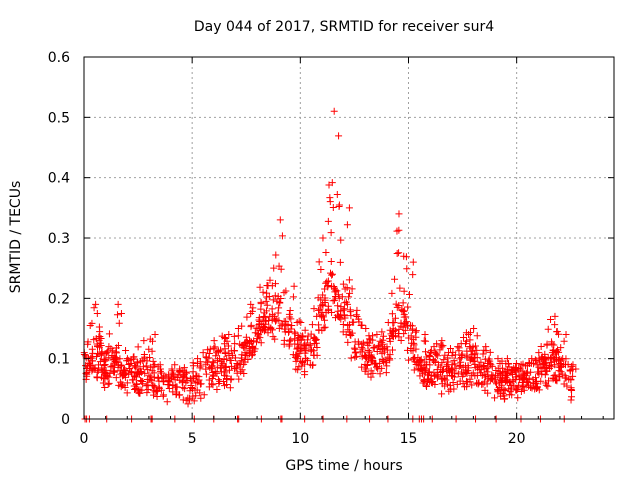 The image size is (640, 480). What do you see at coordinates (409, 439) in the screenshot?
I see `x-tick-label: 15` at bounding box center [409, 439].